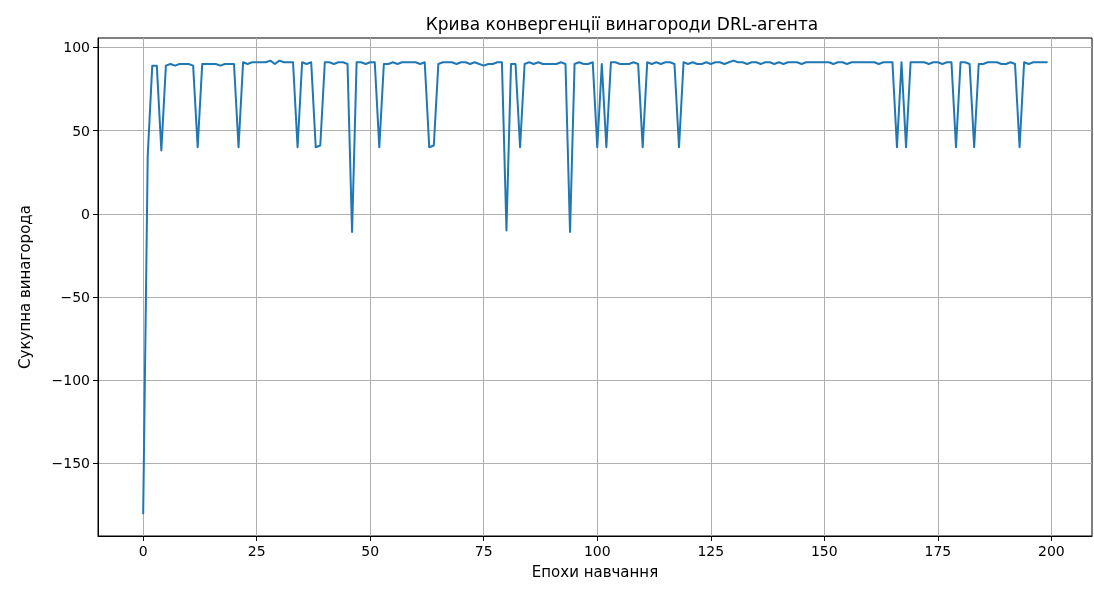 The width and height of the screenshot is (1094, 591). I want to click on x-tick-label: 125, so click(711, 551).